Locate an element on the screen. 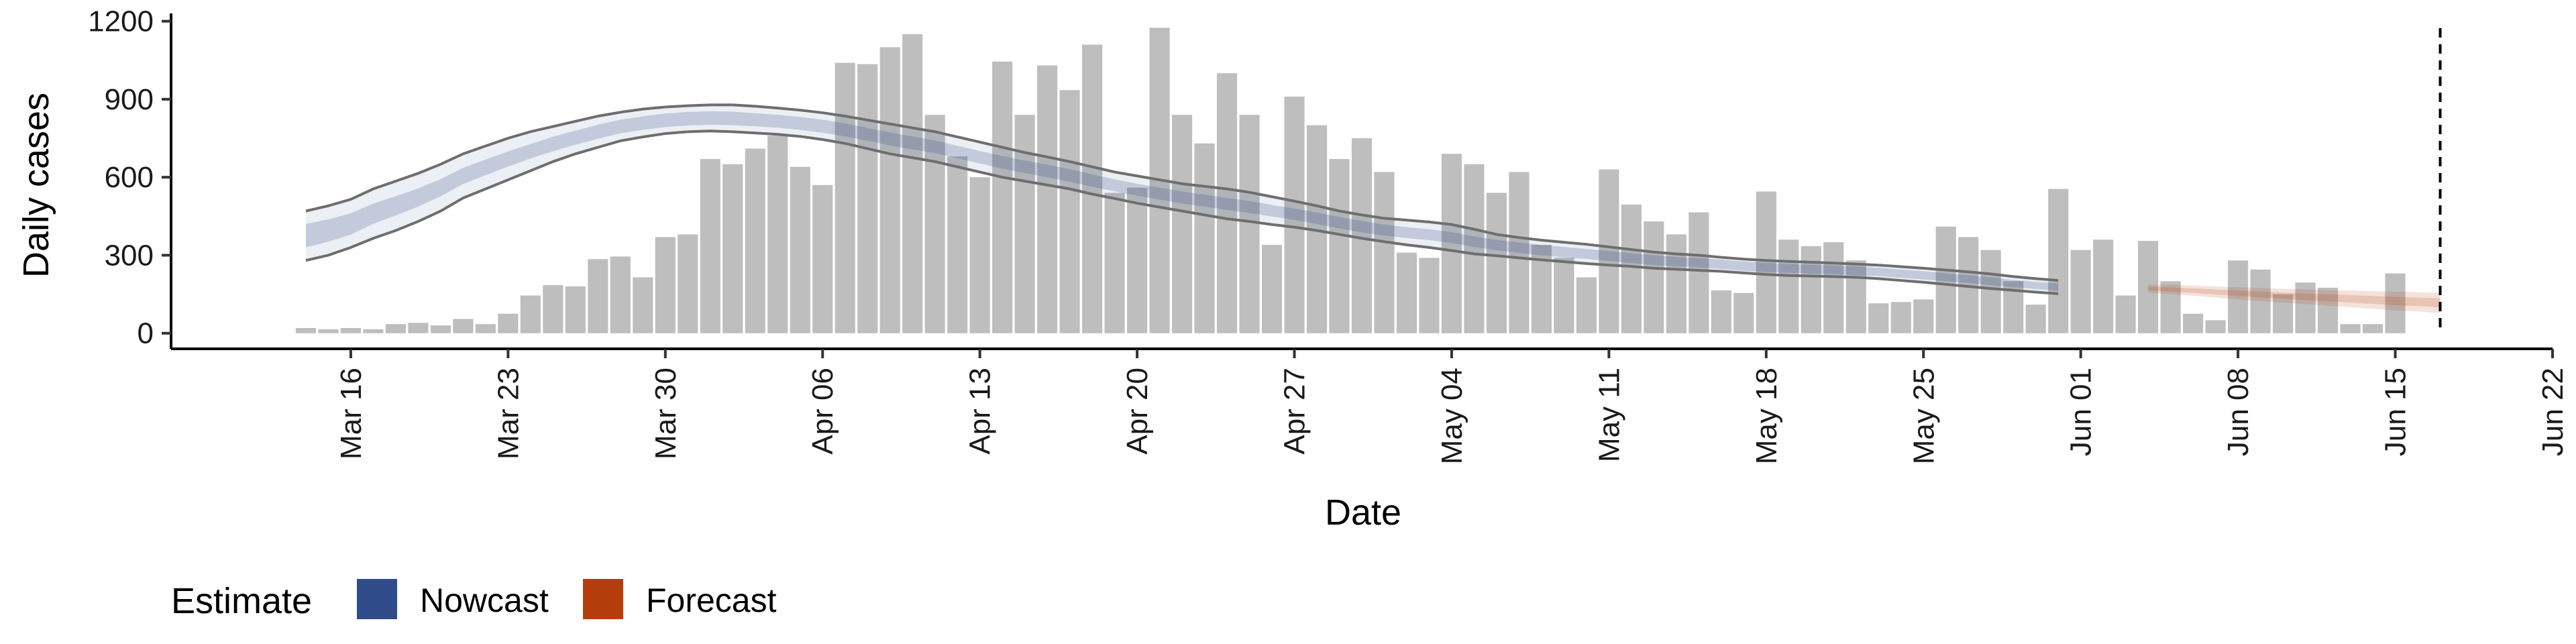  x-tick-label-1: Mar 23 is located at coordinates (508, 414).